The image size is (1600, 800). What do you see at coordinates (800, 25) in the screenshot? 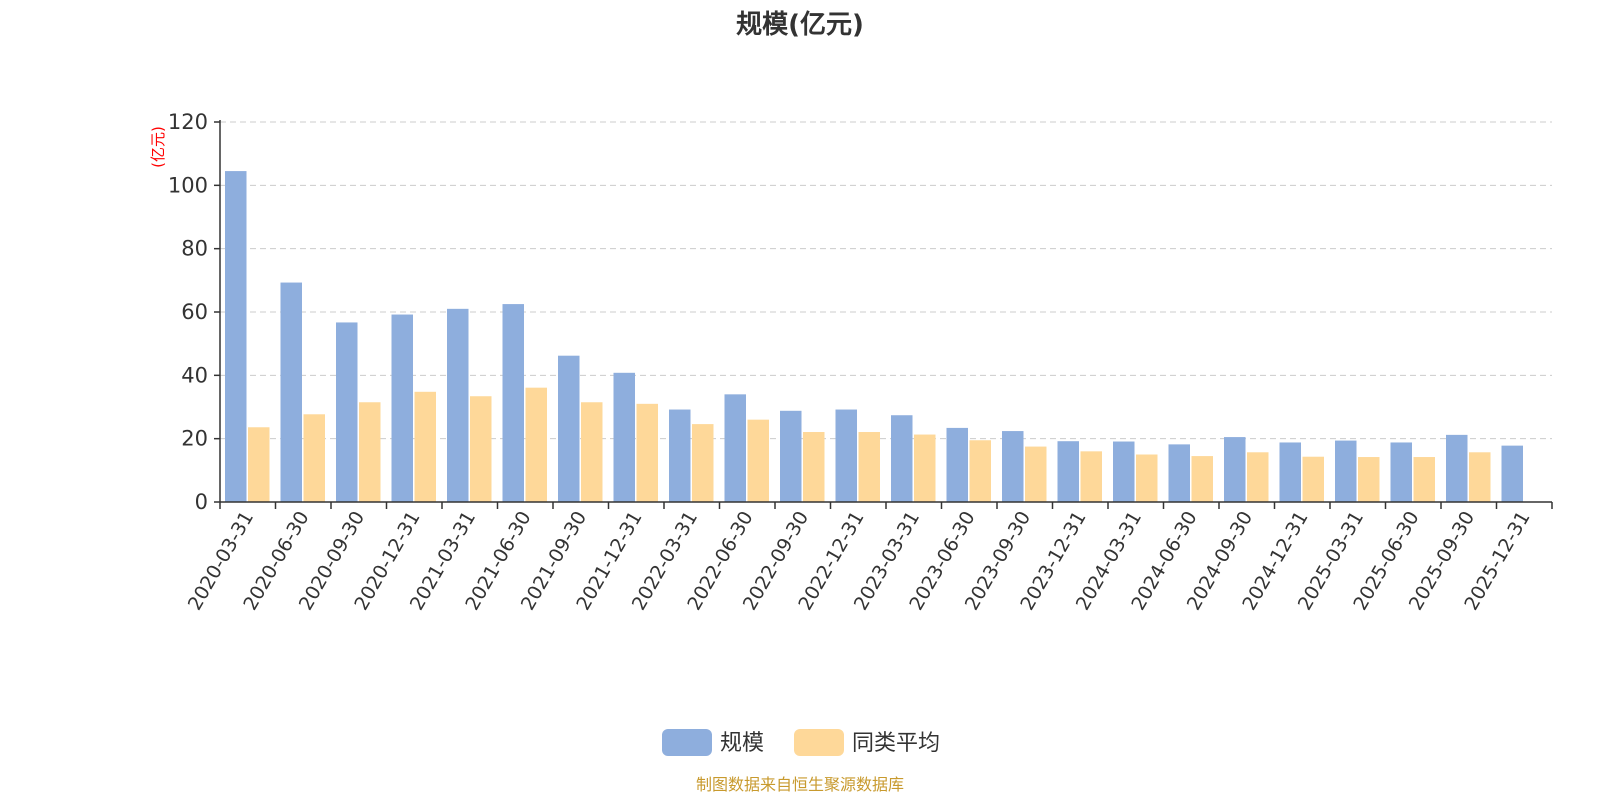
I see `chart-title: 规模(亿元)` at bounding box center [800, 25].